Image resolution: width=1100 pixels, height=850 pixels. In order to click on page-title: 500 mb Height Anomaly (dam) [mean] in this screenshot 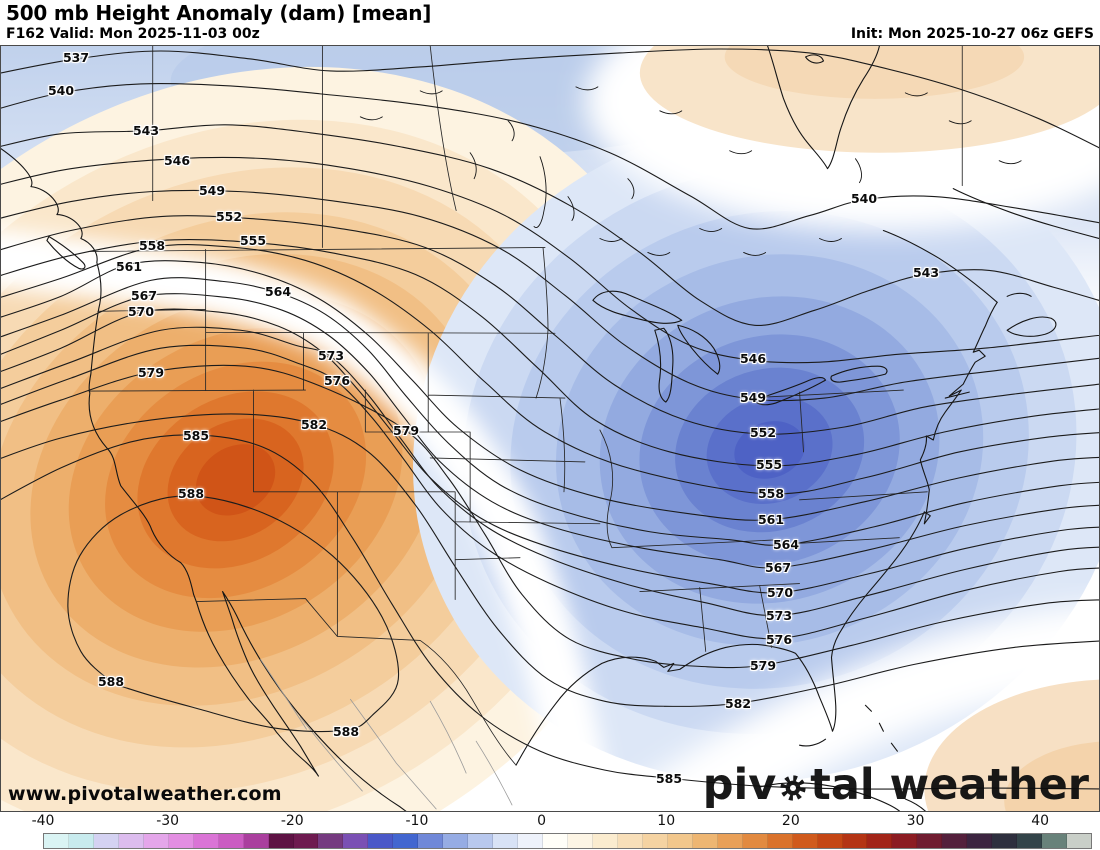, I will do `click(219, 13)`.